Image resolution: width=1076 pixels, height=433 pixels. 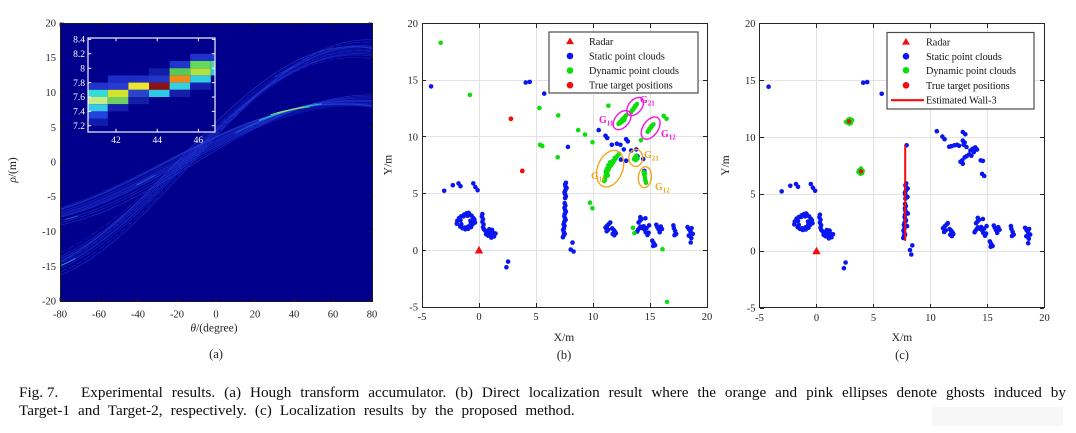 What do you see at coordinates (79, 84) in the screenshot?
I see `svg-text: 7.8` at bounding box center [79, 84].